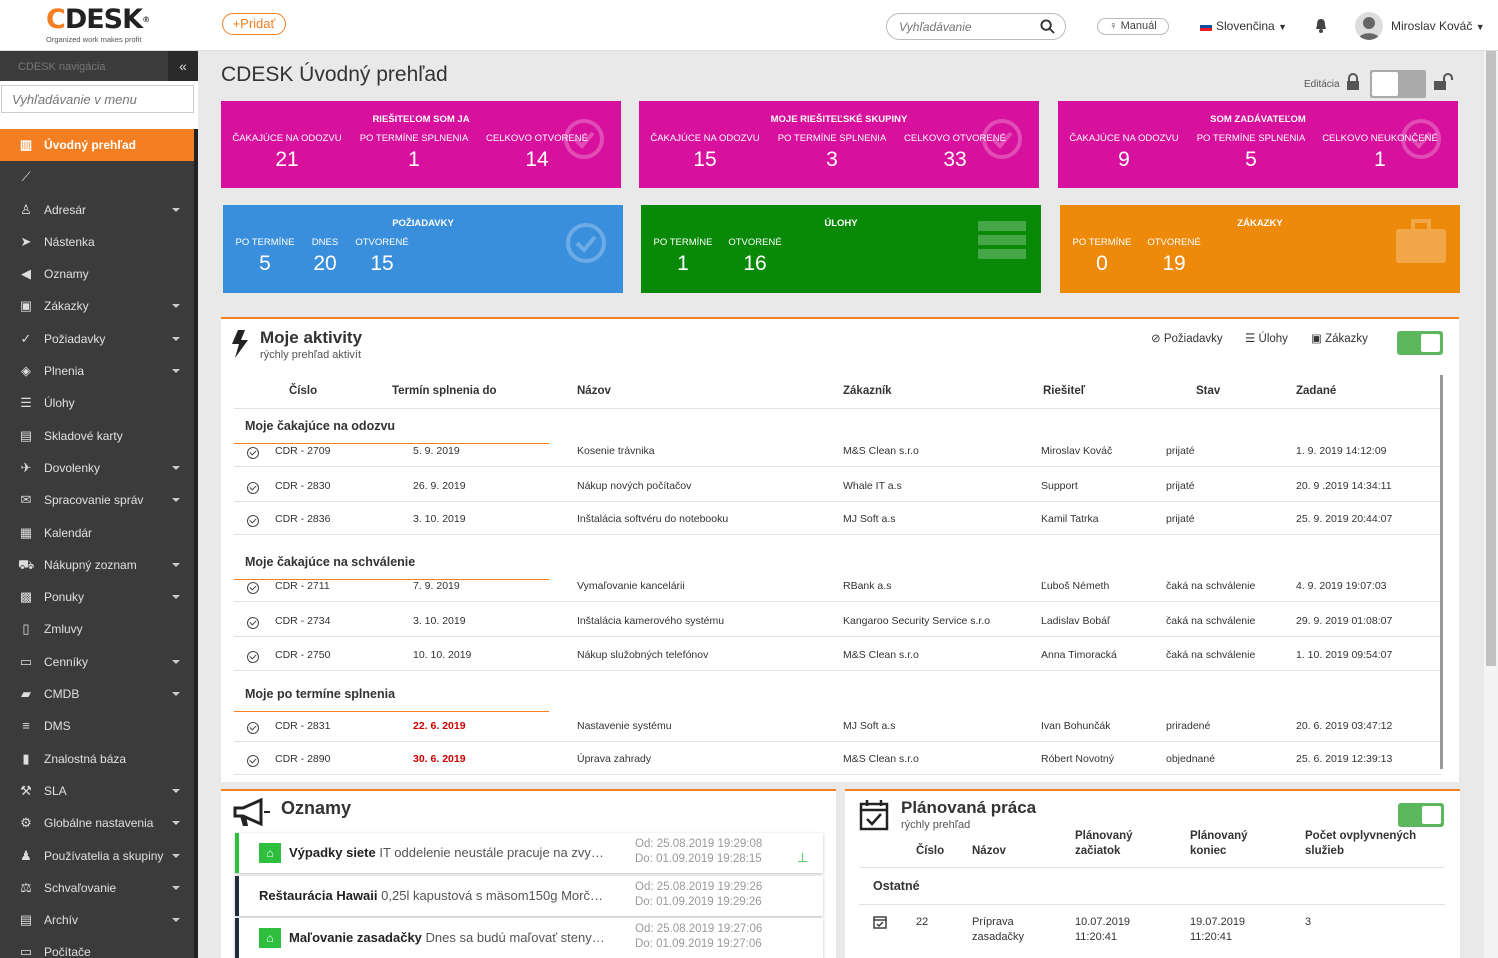 The image size is (1498, 958). I want to click on cell-customer: MJ Soft a.s, so click(869, 519).